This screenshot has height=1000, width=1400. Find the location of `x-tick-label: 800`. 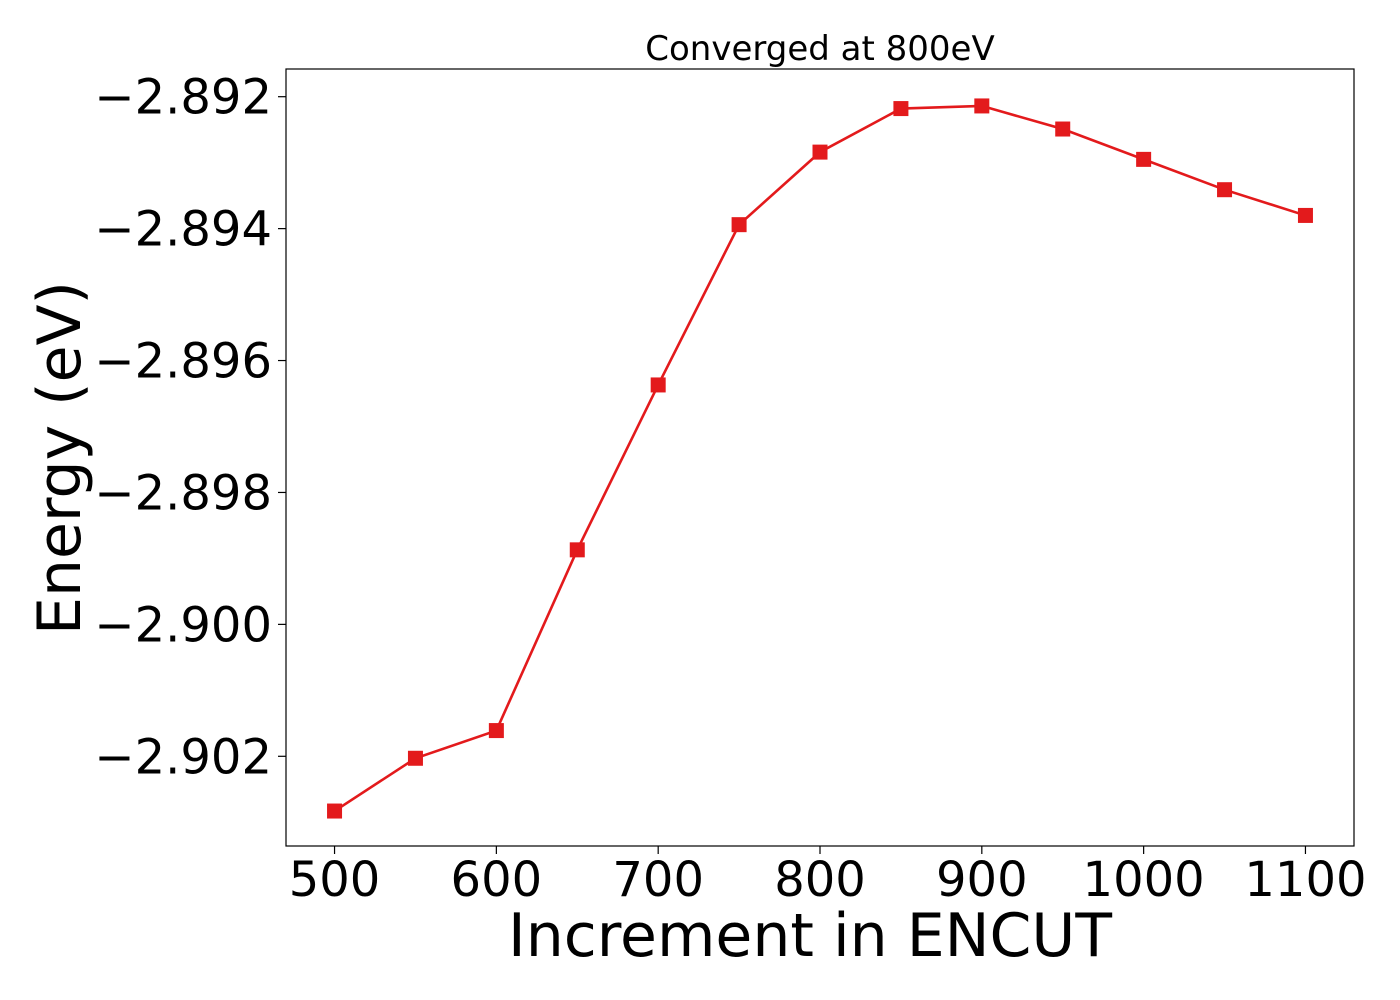

x-tick-label: 800 is located at coordinates (820, 880).